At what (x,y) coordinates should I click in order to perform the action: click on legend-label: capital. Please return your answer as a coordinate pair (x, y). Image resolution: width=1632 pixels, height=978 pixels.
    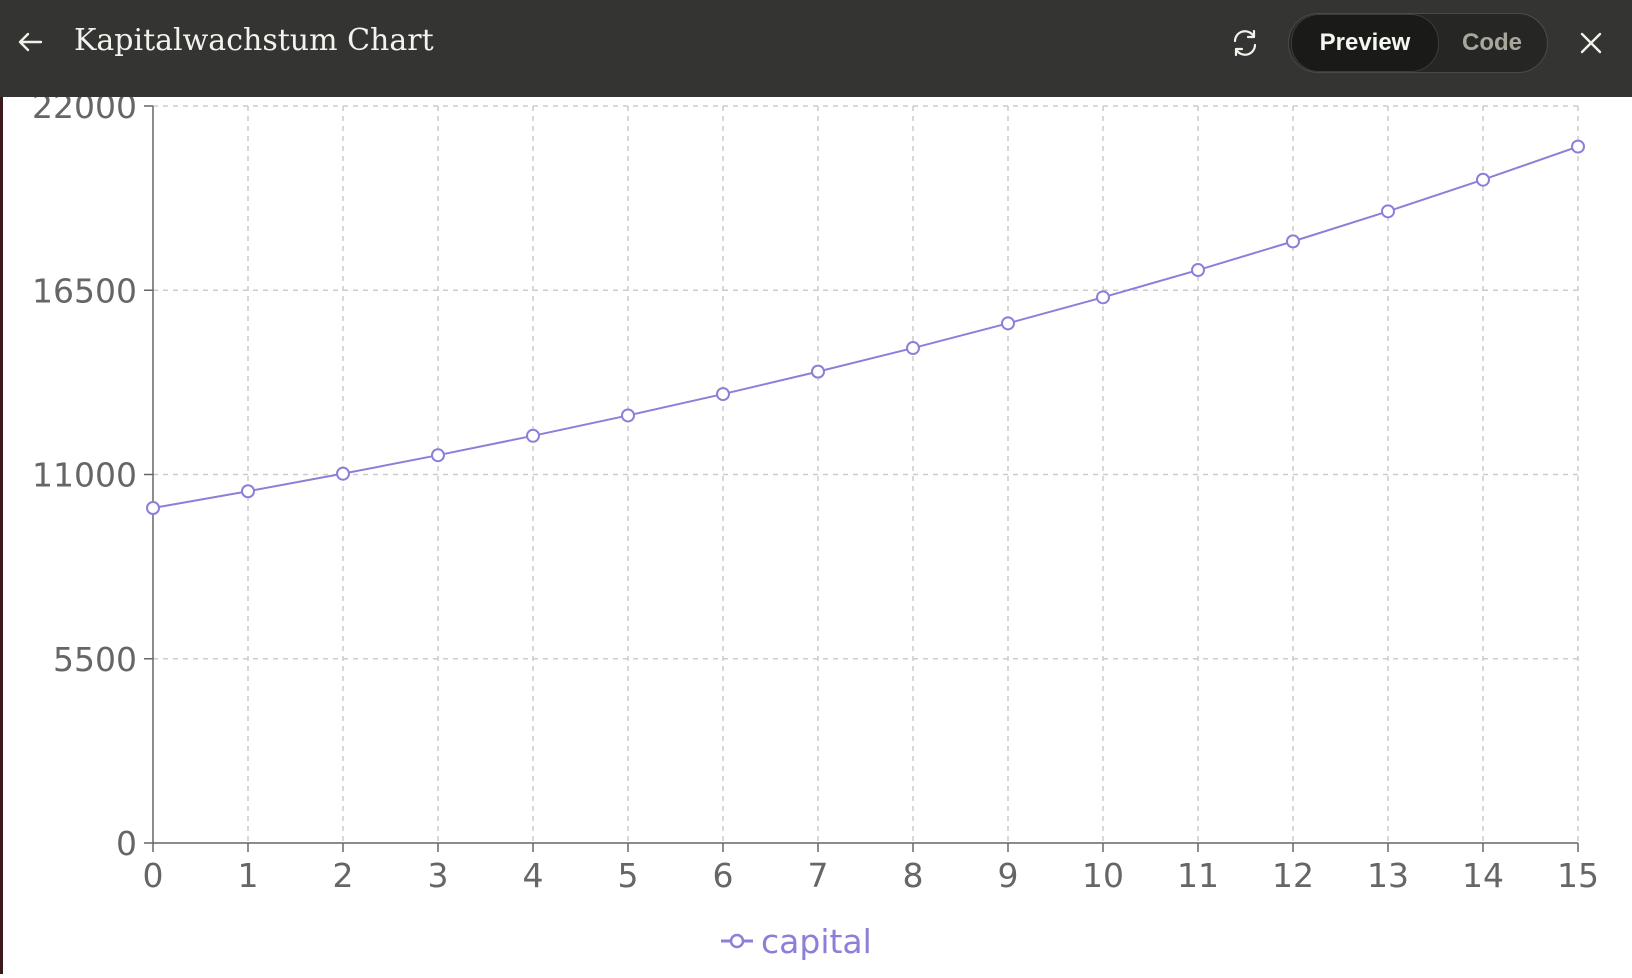
    Looking at the image, I should click on (816, 941).